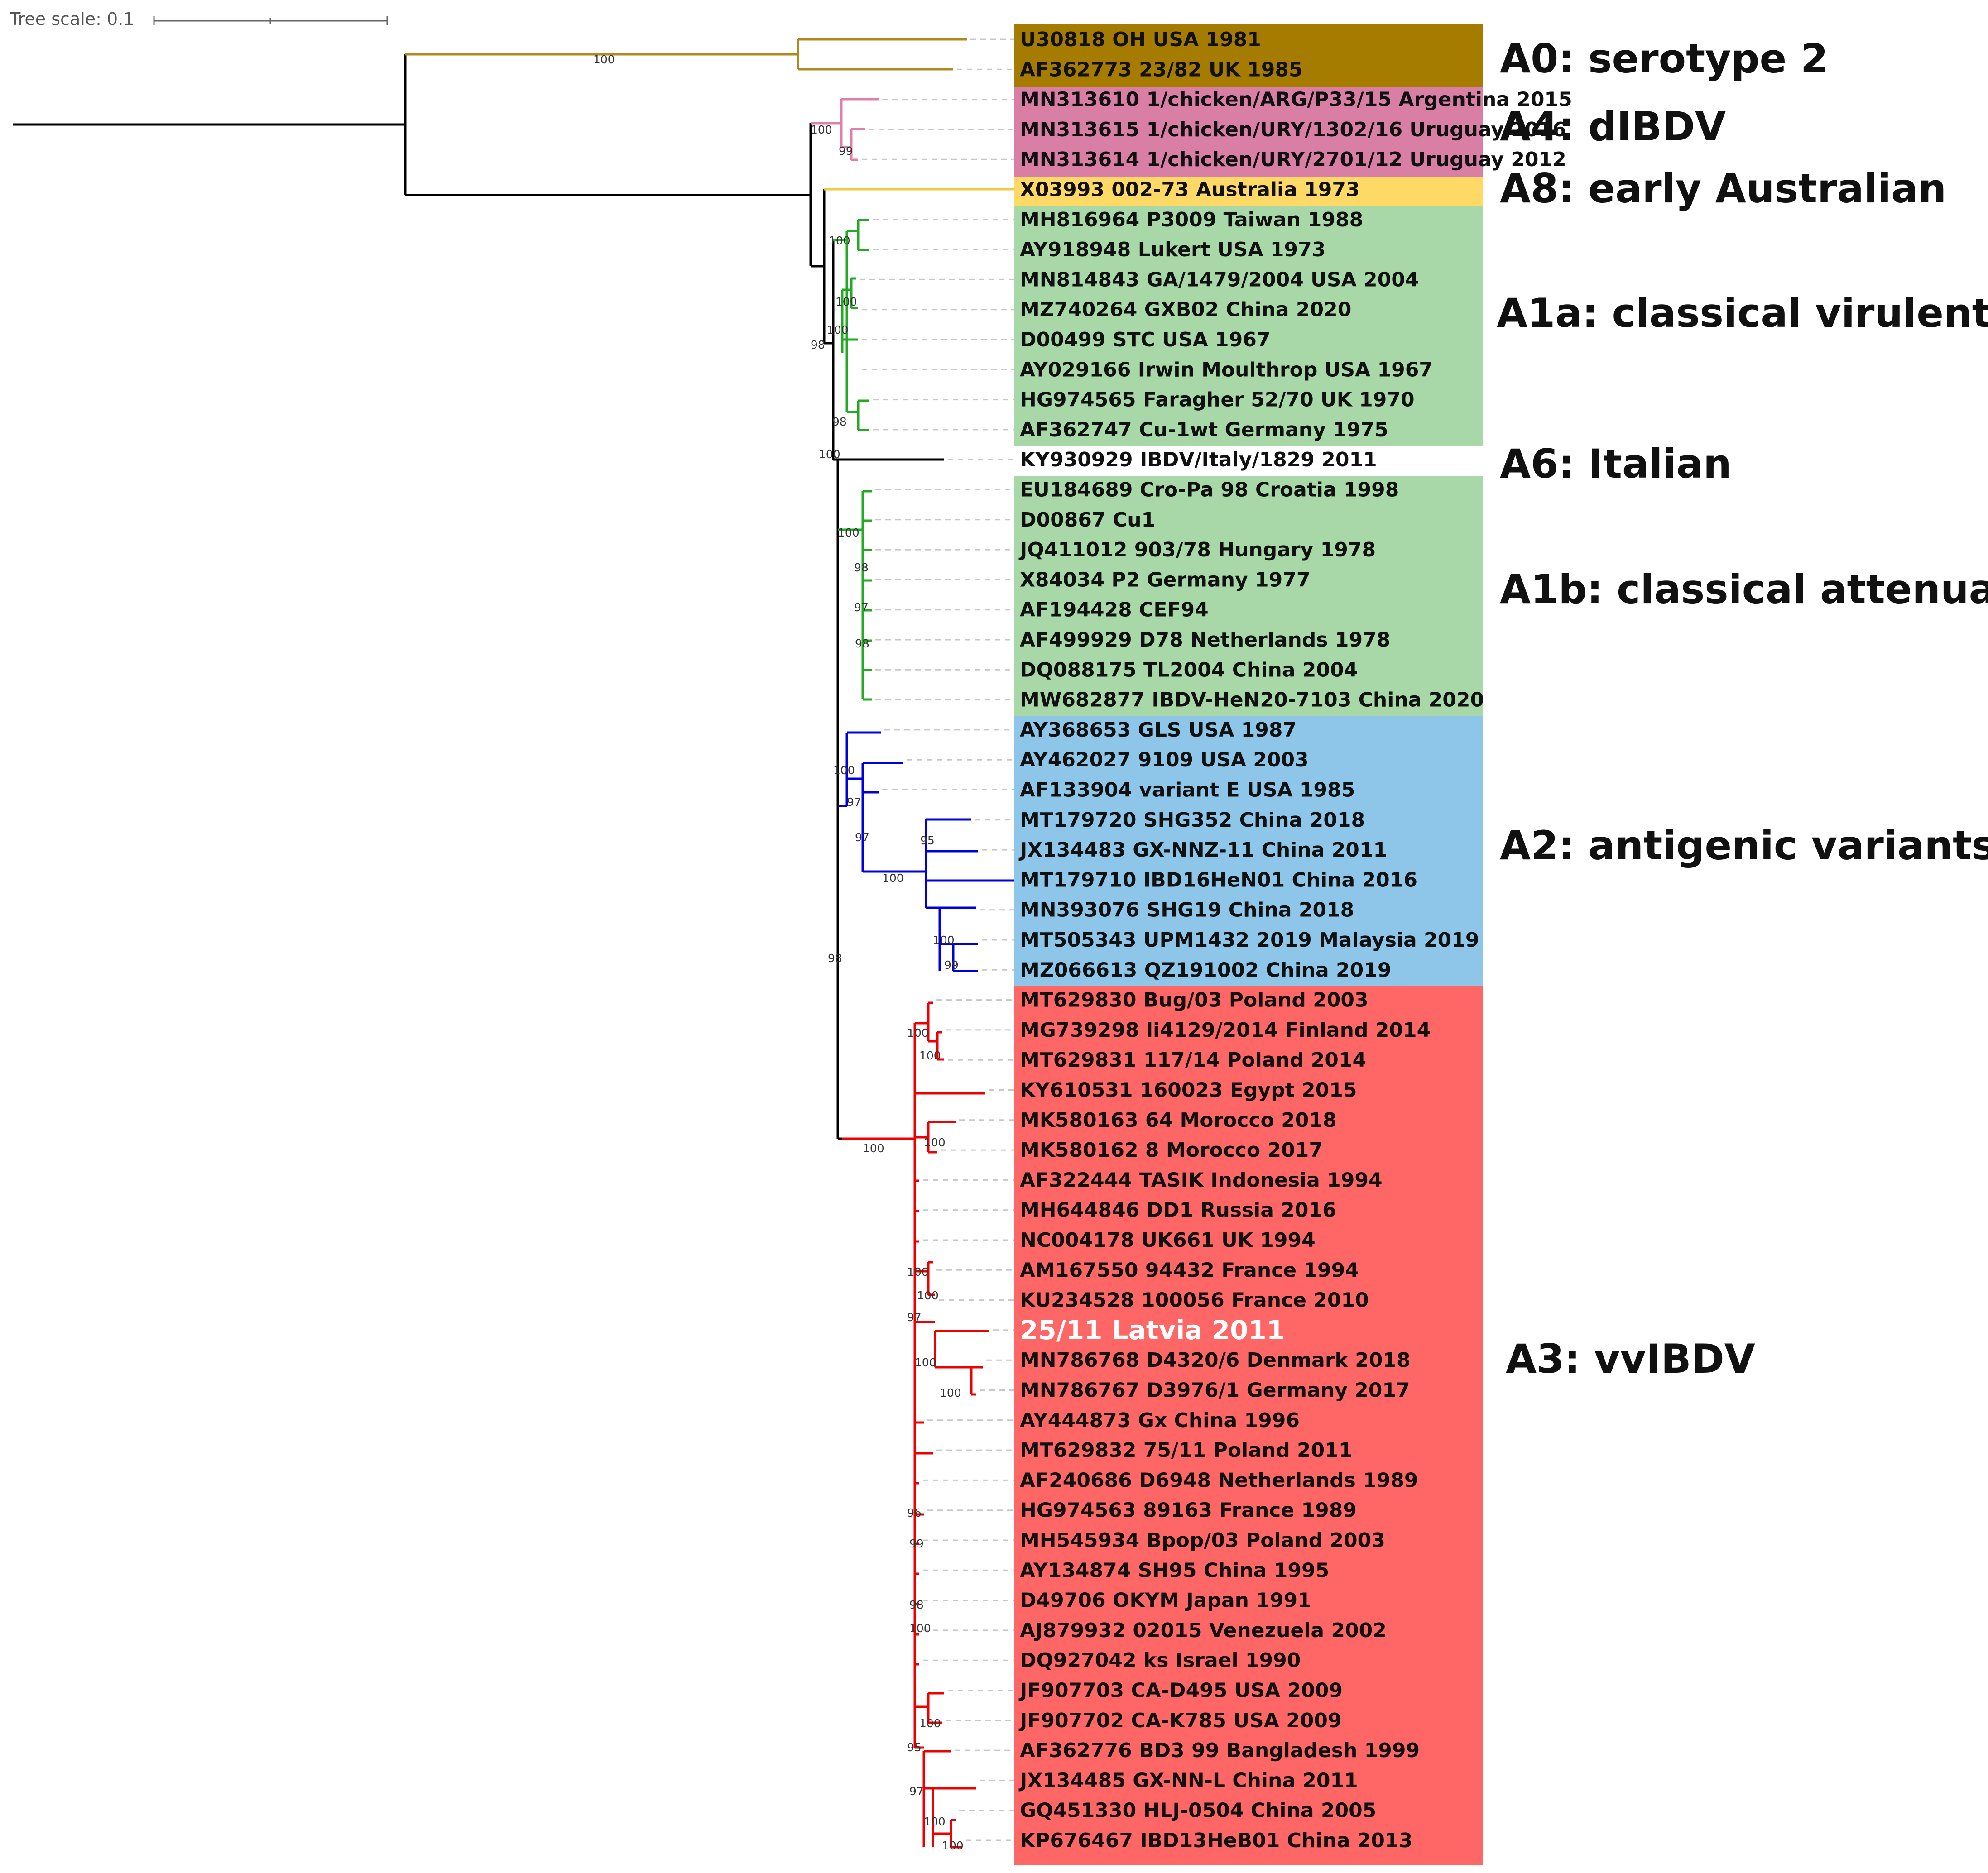 The width and height of the screenshot is (1988, 1873). Describe the element at coordinates (1174, 1570) in the screenshot. I see `leaf-label: AY134874 SH95 China 1995` at that location.